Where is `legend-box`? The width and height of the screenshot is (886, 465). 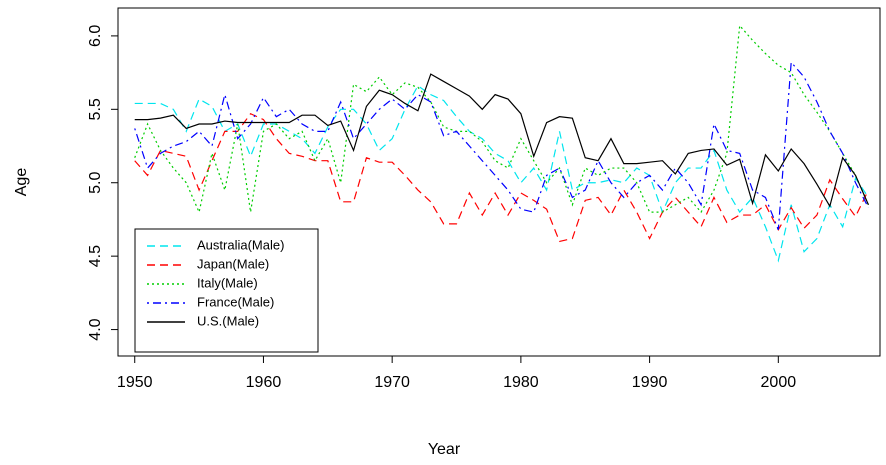
legend-box is located at coordinates (226, 290).